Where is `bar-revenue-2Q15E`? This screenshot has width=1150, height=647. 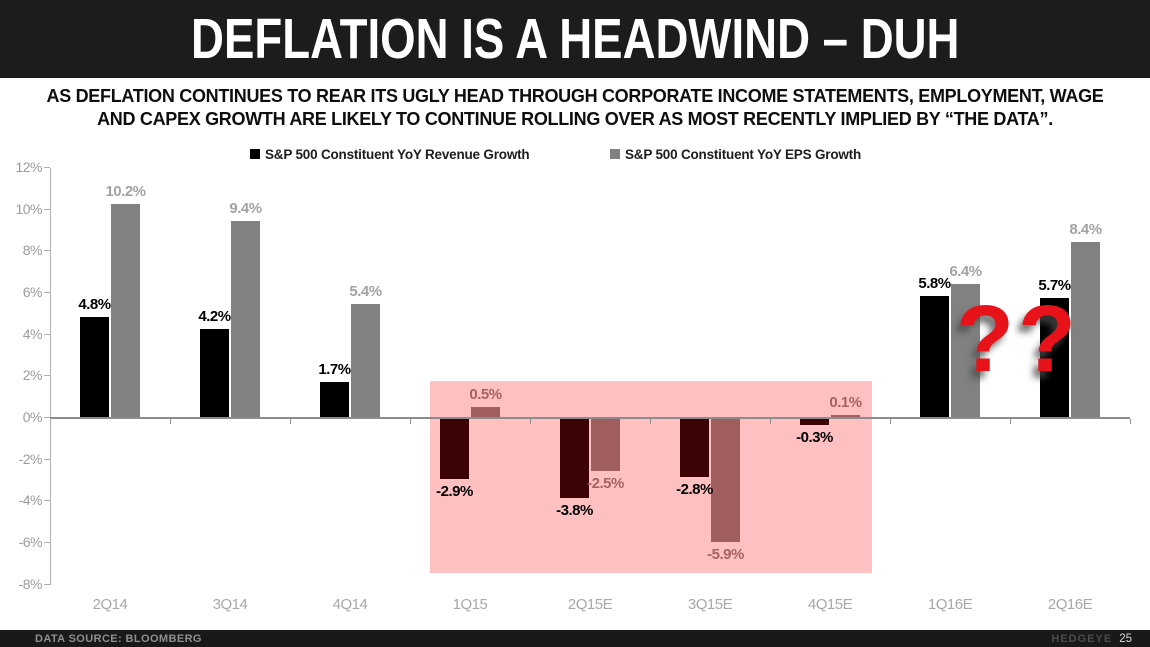 bar-revenue-2Q15E is located at coordinates (574, 458).